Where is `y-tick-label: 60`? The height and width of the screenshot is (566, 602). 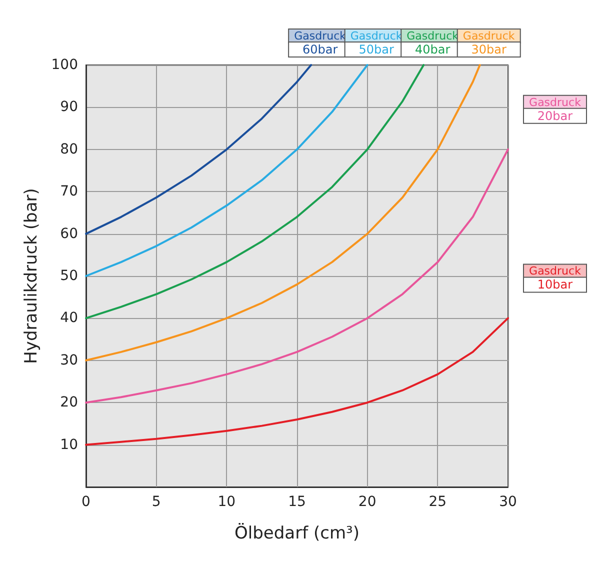
y-tick-label: 60 is located at coordinates (69, 234).